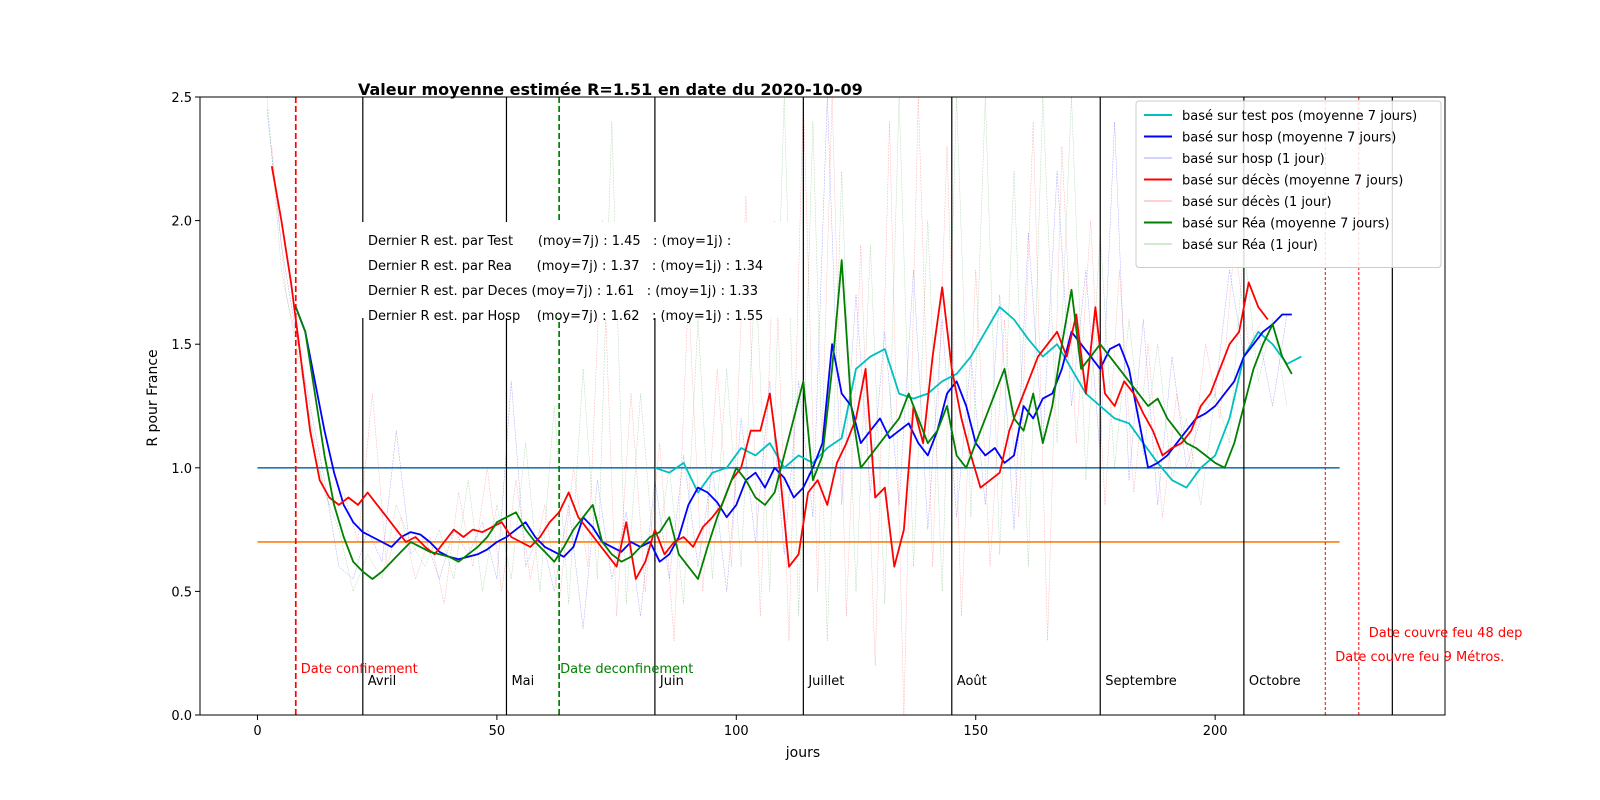 This screenshot has height=800, width=1600. What do you see at coordinates (181, 592) in the screenshot?
I see `y-tick-label-0-5: 0.5` at bounding box center [181, 592].